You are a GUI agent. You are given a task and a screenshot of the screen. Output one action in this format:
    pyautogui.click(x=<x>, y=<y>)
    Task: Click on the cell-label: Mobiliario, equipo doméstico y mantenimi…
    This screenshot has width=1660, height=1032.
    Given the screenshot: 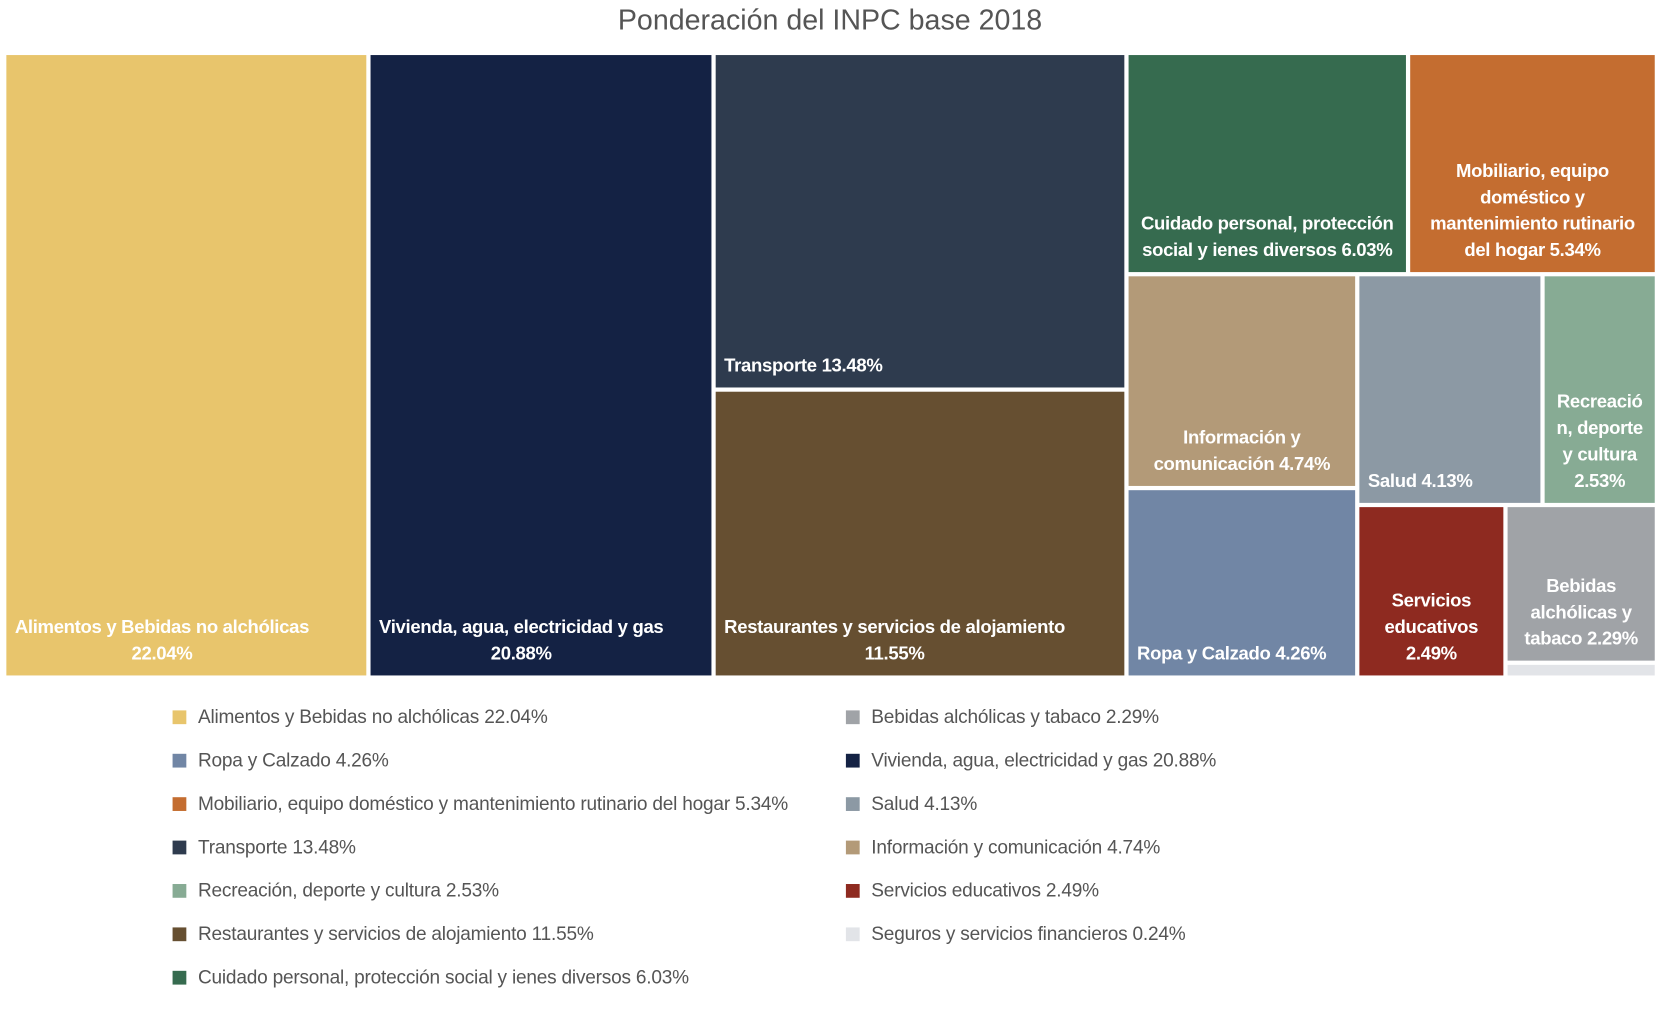 What is the action you would take?
    pyautogui.click(x=1533, y=211)
    